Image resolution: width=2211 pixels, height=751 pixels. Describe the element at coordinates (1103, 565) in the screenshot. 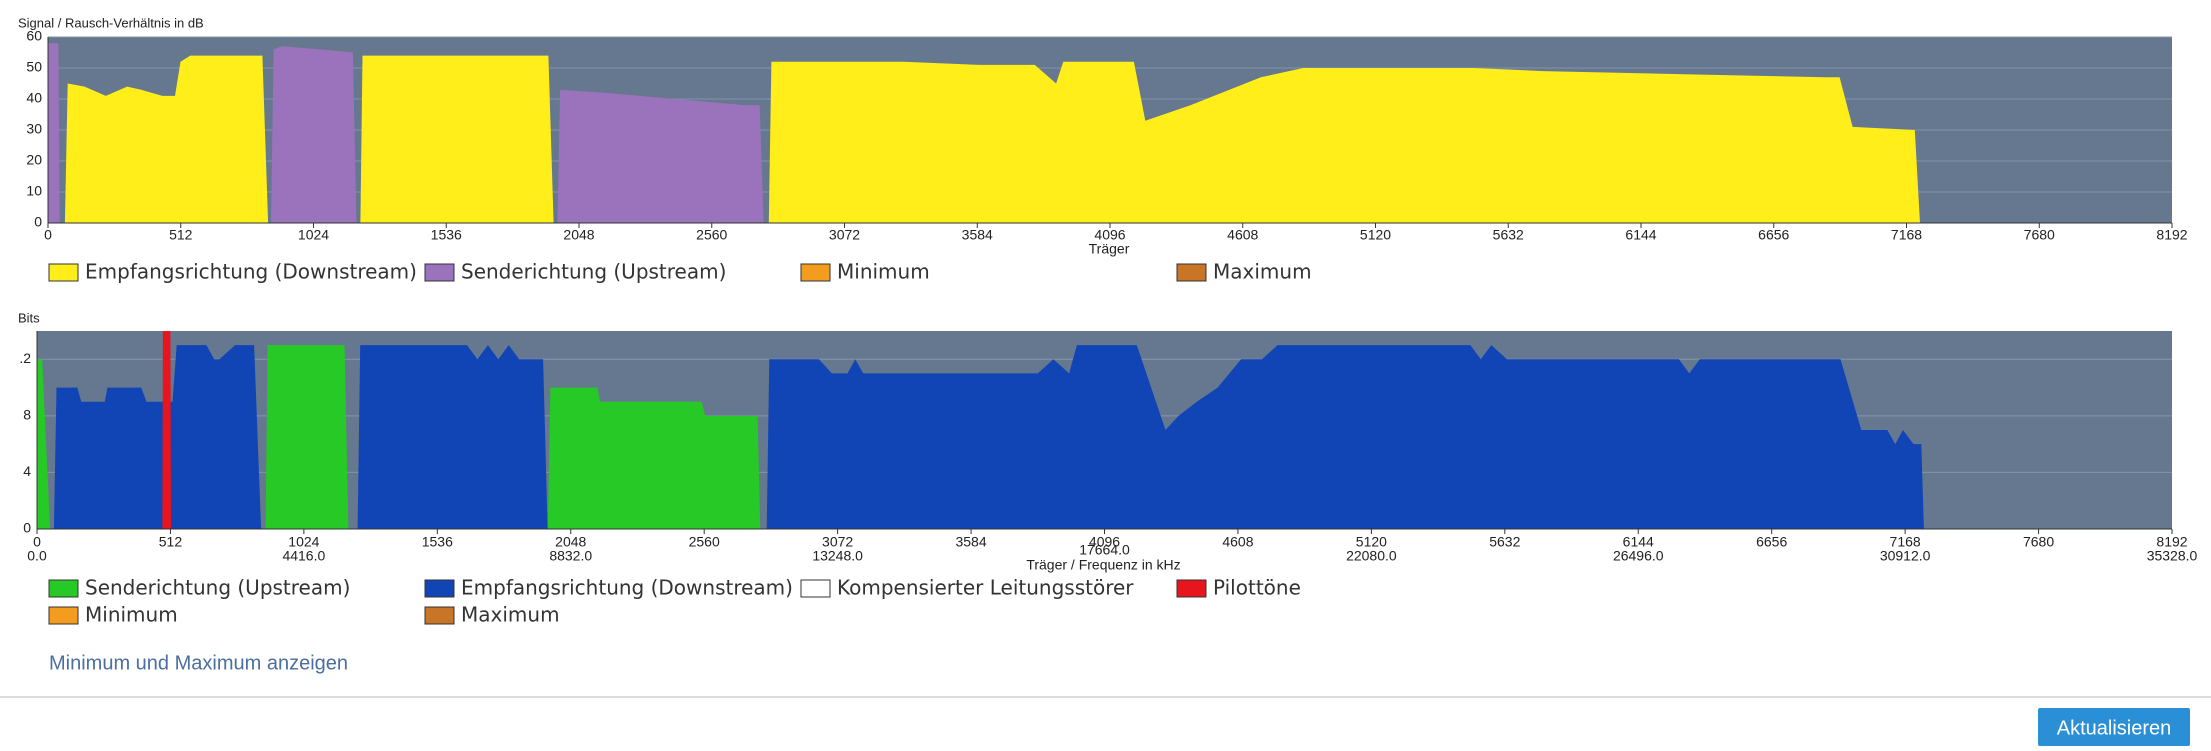

I see `x-axis-label: Träger / Frequenz in kHz` at that location.